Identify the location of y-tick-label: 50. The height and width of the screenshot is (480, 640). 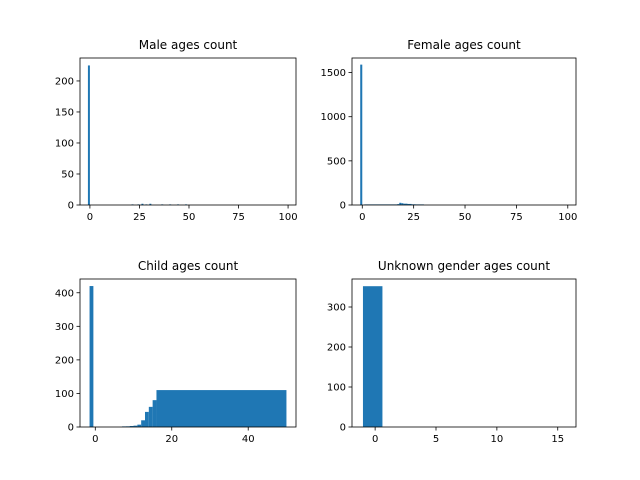
(67, 174).